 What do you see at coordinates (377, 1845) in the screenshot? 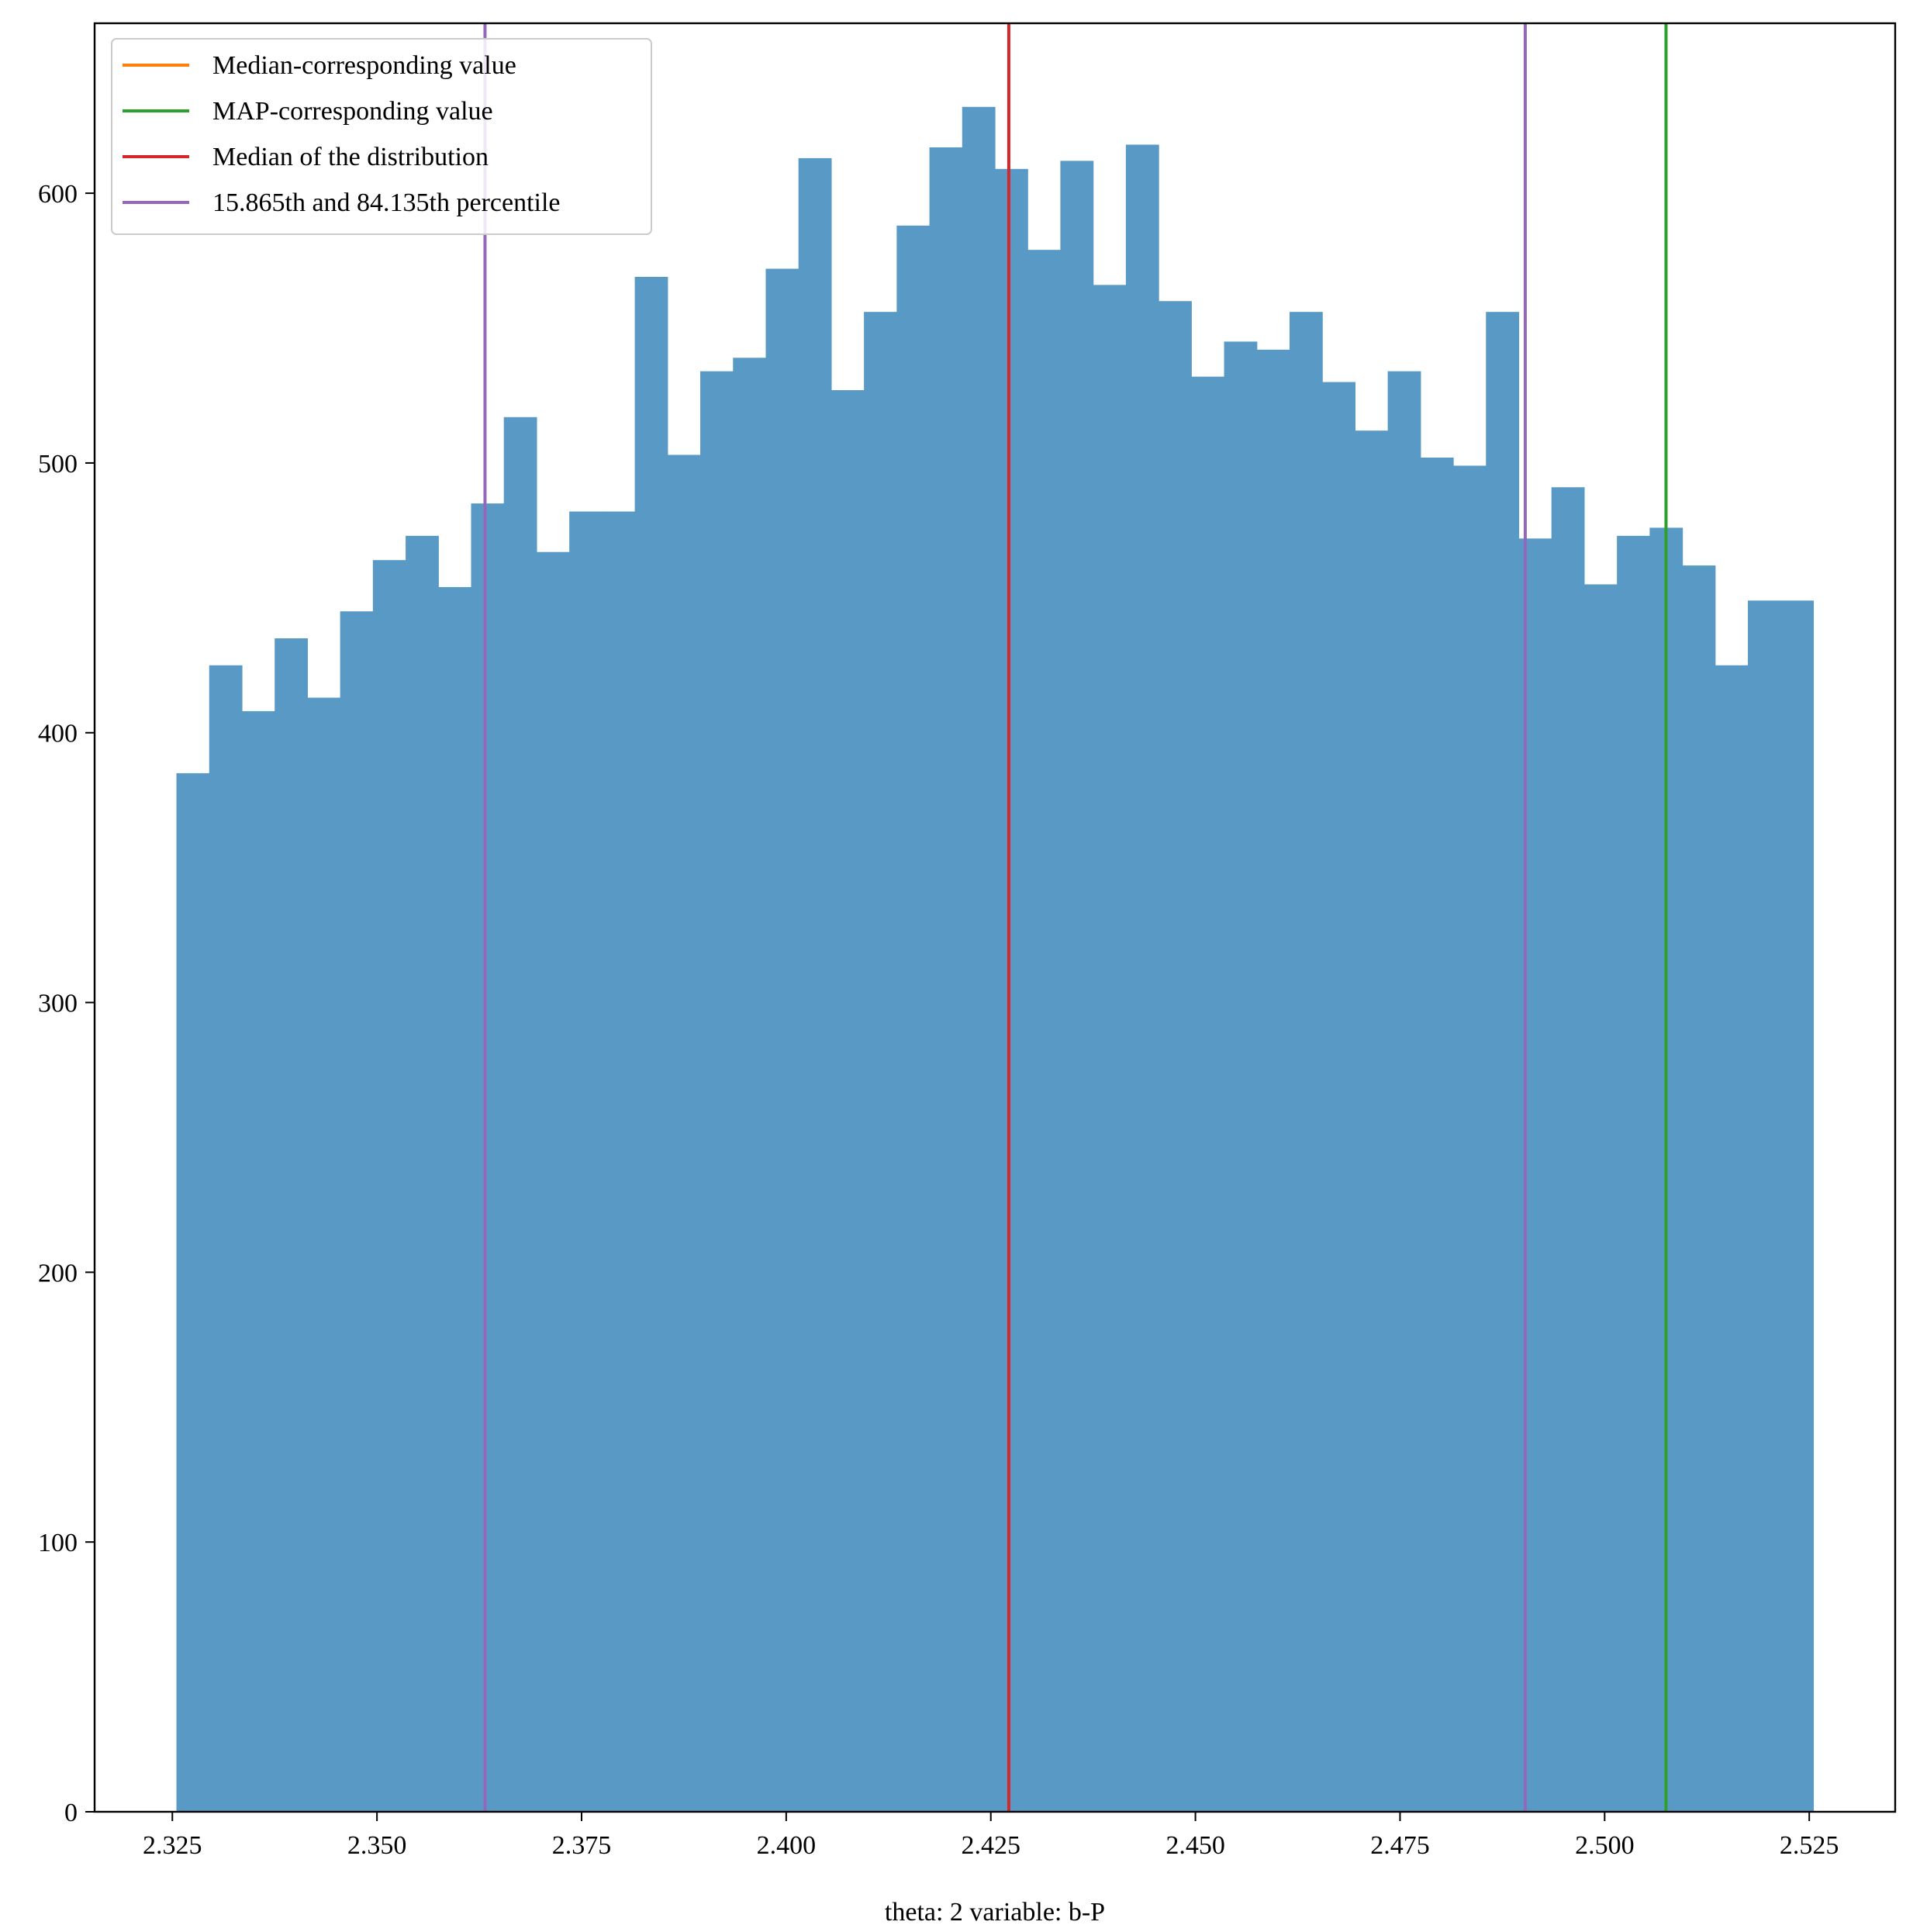
I see `x-tick-label: 2.350` at bounding box center [377, 1845].